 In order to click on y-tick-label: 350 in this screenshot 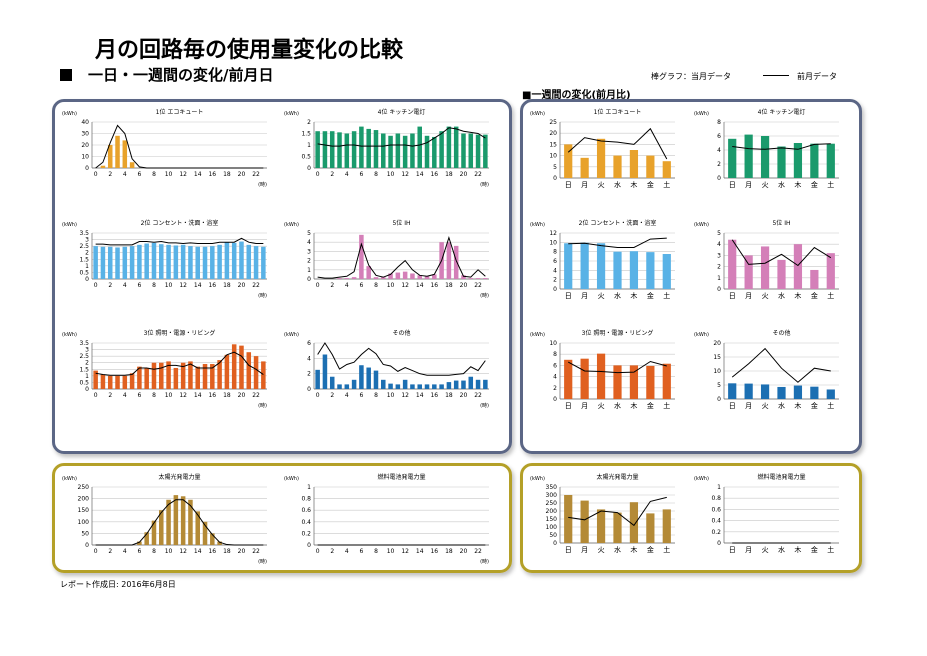, I will do `click(552, 487)`.